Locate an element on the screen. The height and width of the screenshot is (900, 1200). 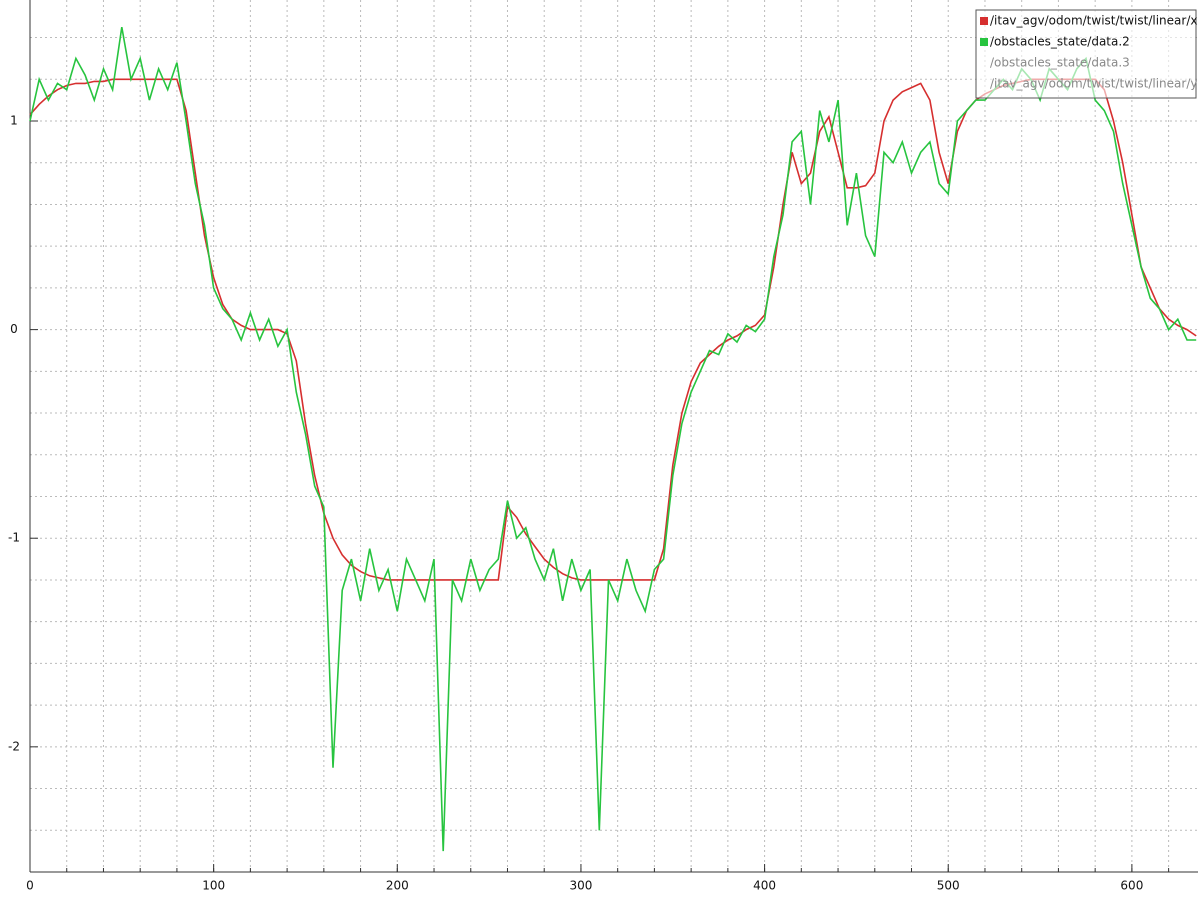
legend-label: /itav_agv/odom/twist/twist/linear/y is located at coordinates (1093, 84).